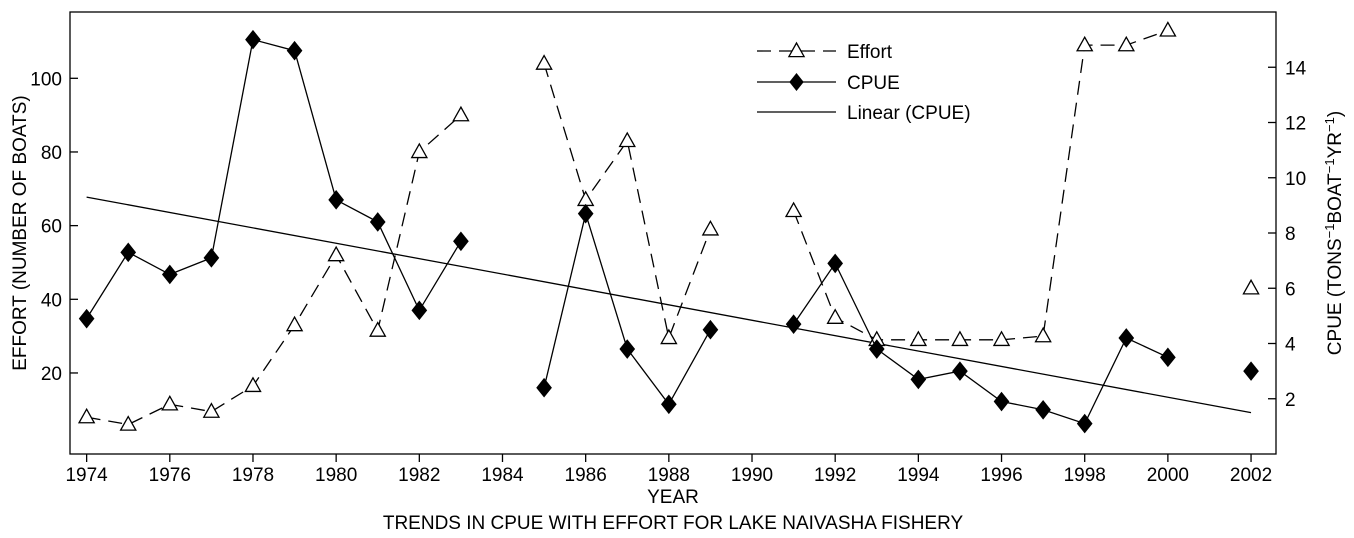  Describe the element at coordinates (873, 83) in the screenshot. I see `legend-label-cpue: CPUE` at that location.